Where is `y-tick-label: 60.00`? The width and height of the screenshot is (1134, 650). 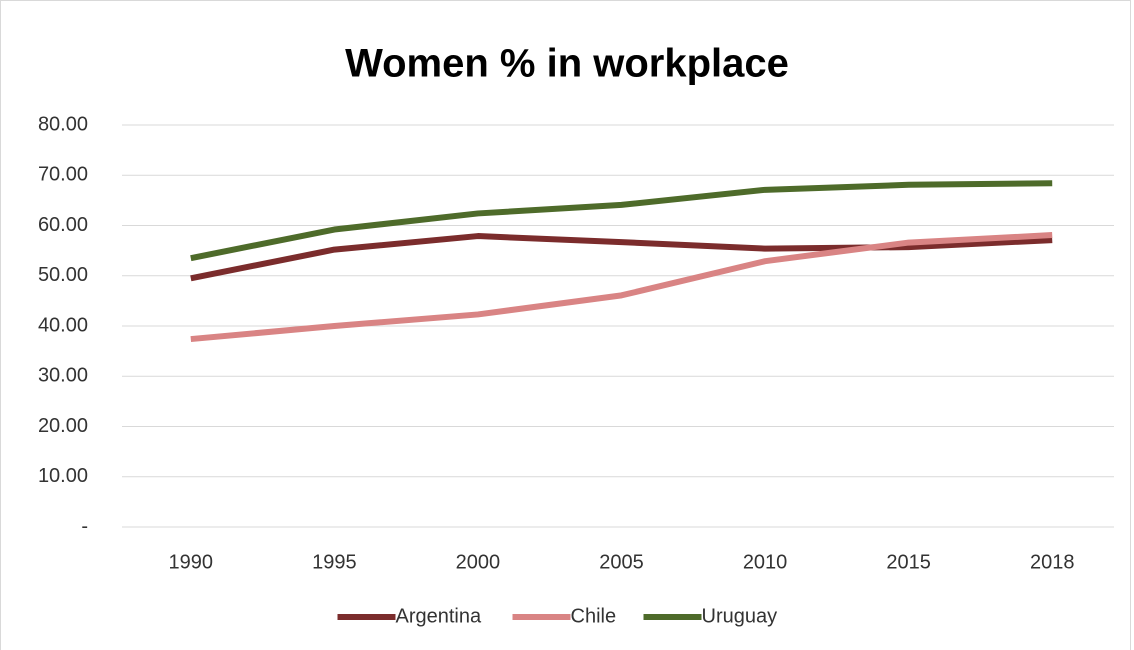
y-tick-label: 60.00 is located at coordinates (63, 225).